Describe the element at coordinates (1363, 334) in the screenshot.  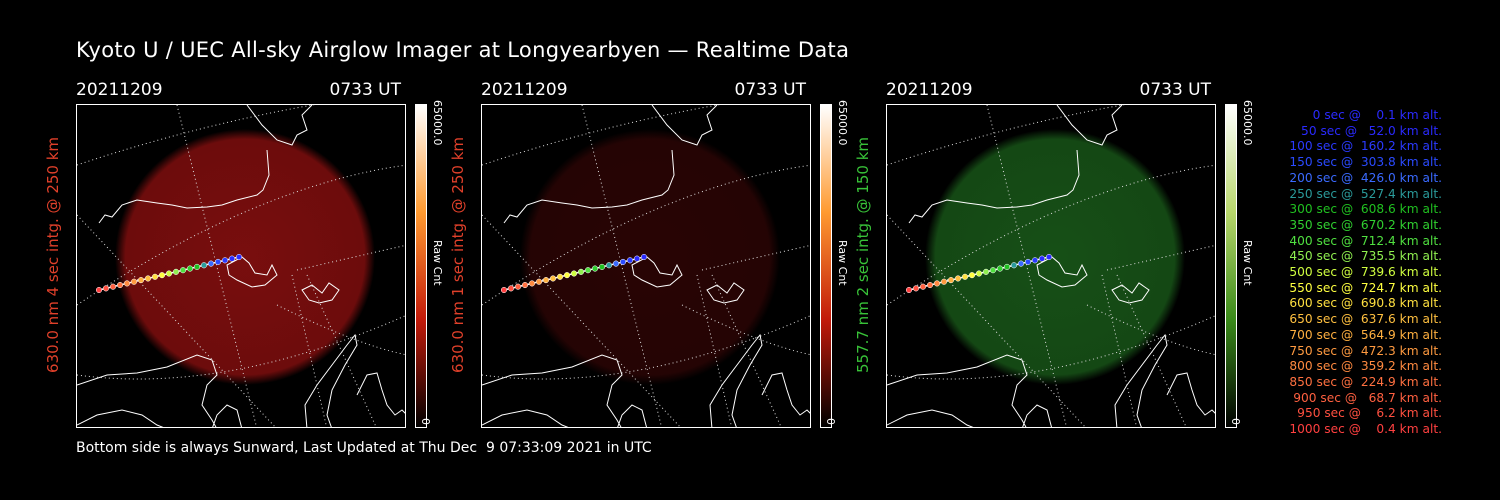
I see `legend-entry: 700 sec @ 564.9 km alt.` at that location.